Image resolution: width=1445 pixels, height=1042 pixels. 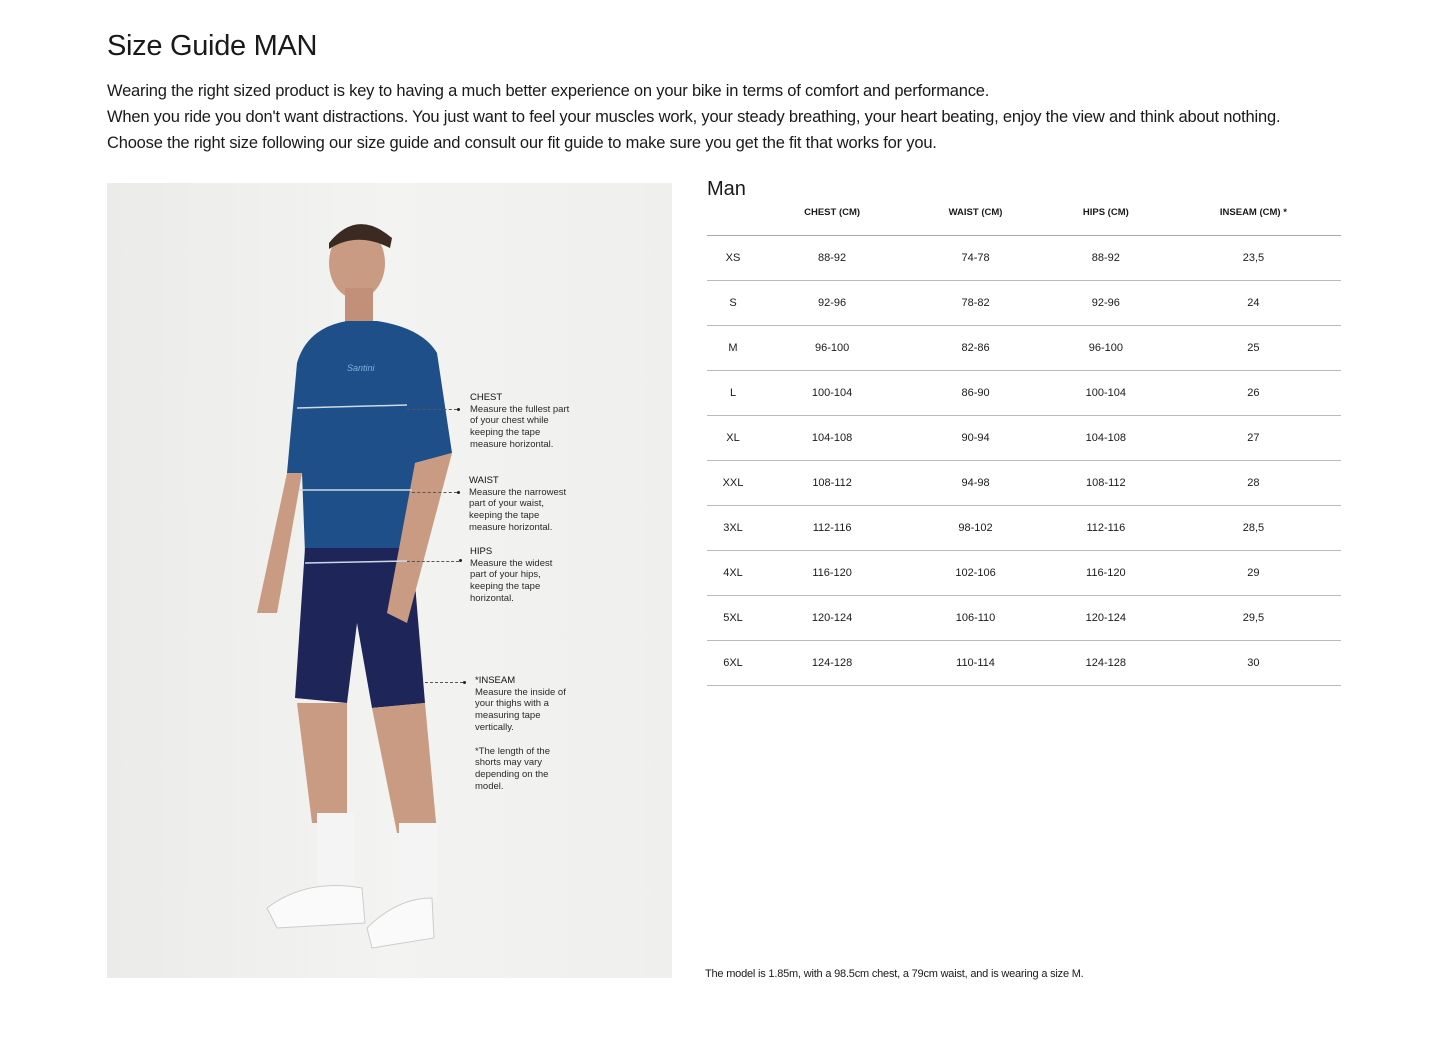 What do you see at coordinates (733, 213) in the screenshot?
I see `header-size` at bounding box center [733, 213].